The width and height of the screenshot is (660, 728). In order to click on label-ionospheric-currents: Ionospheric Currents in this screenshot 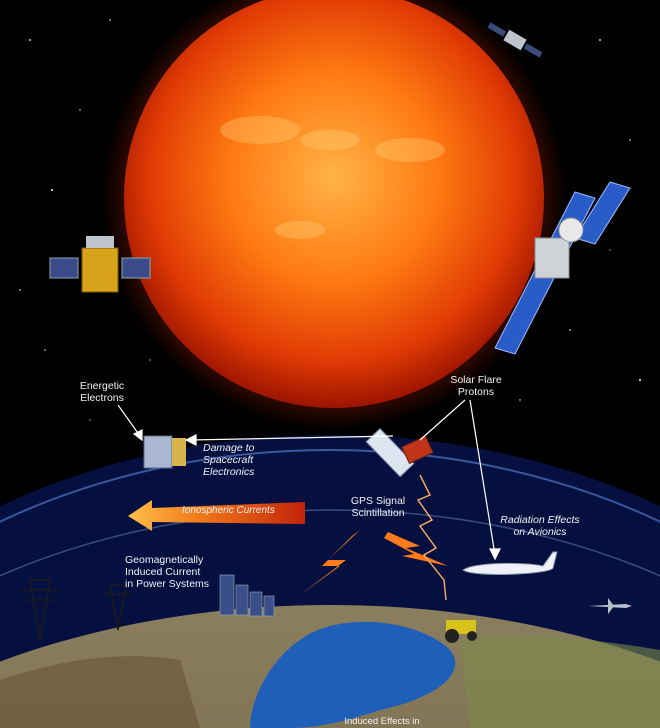, I will do `click(228, 510)`.